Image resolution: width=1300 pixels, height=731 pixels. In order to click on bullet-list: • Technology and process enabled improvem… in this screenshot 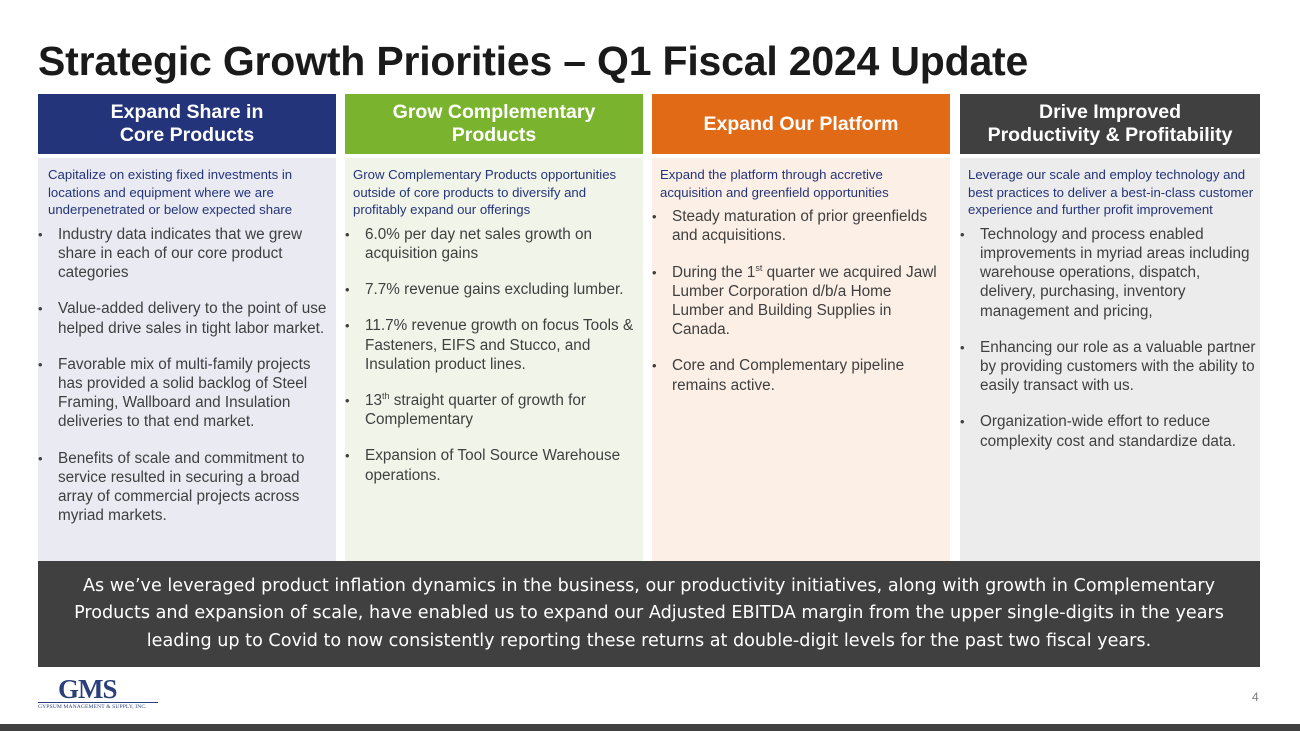, I will do `click(1108, 338)`.